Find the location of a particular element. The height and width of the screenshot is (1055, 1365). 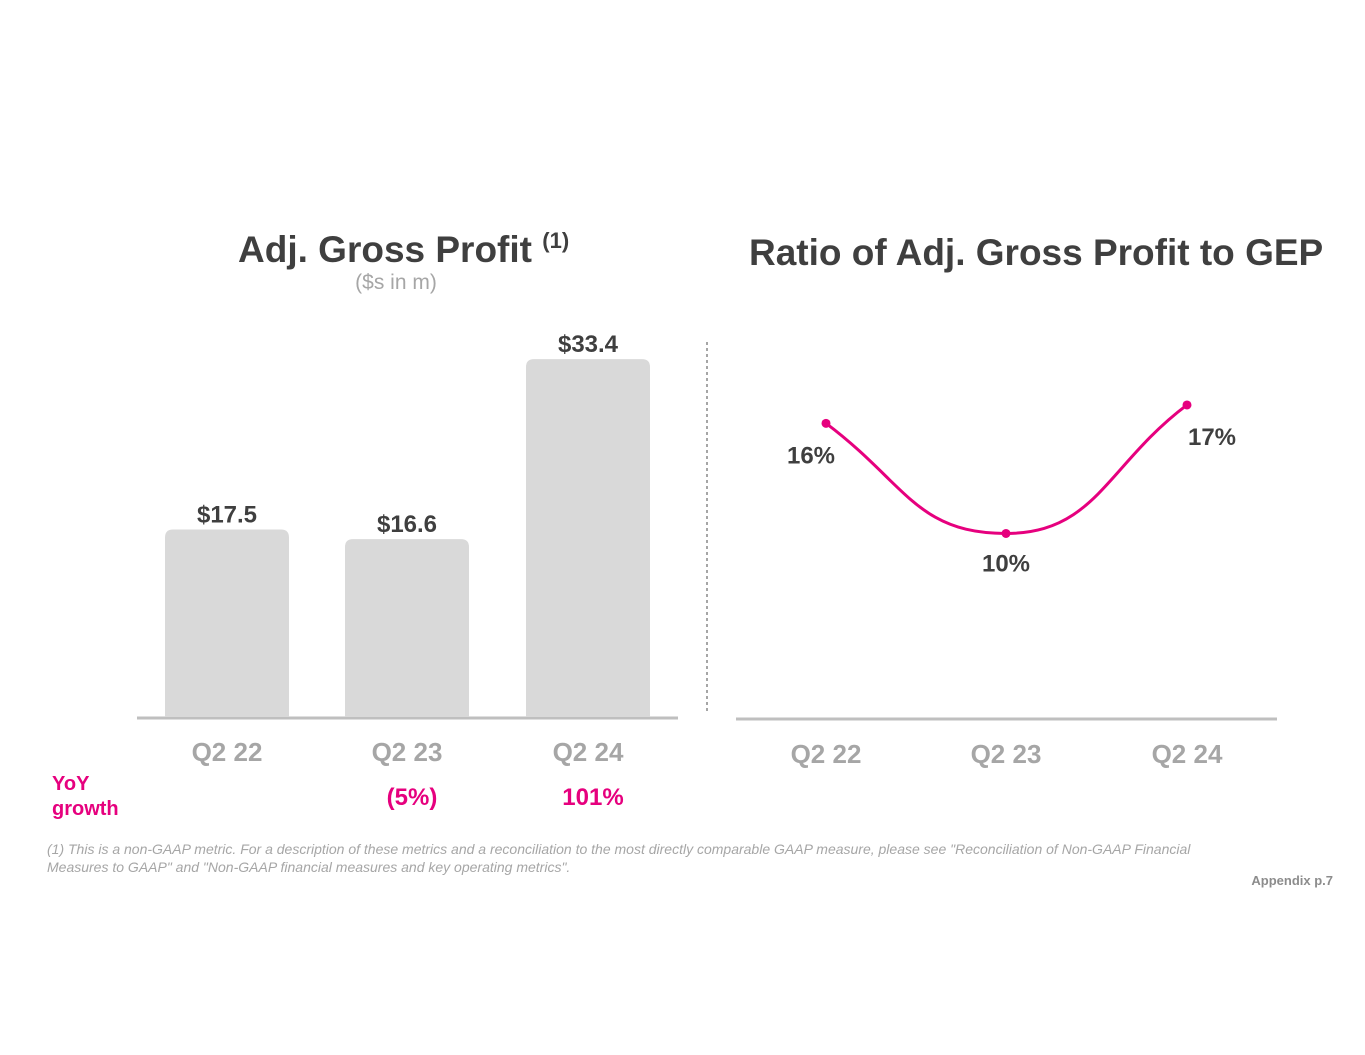

bar-x-tick-label: Q2 23 is located at coordinates (407, 752).